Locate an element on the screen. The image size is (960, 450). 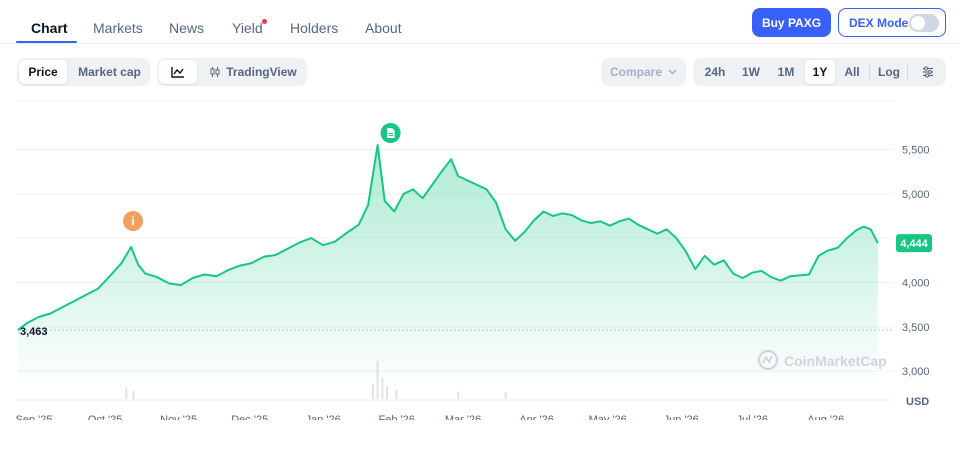
tradingview-button: TradingView is located at coordinates (253, 72).